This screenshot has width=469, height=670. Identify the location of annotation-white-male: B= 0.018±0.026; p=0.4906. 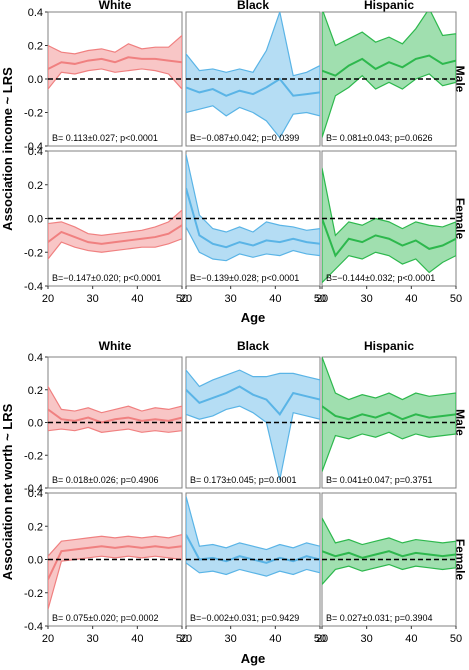
(105, 480).